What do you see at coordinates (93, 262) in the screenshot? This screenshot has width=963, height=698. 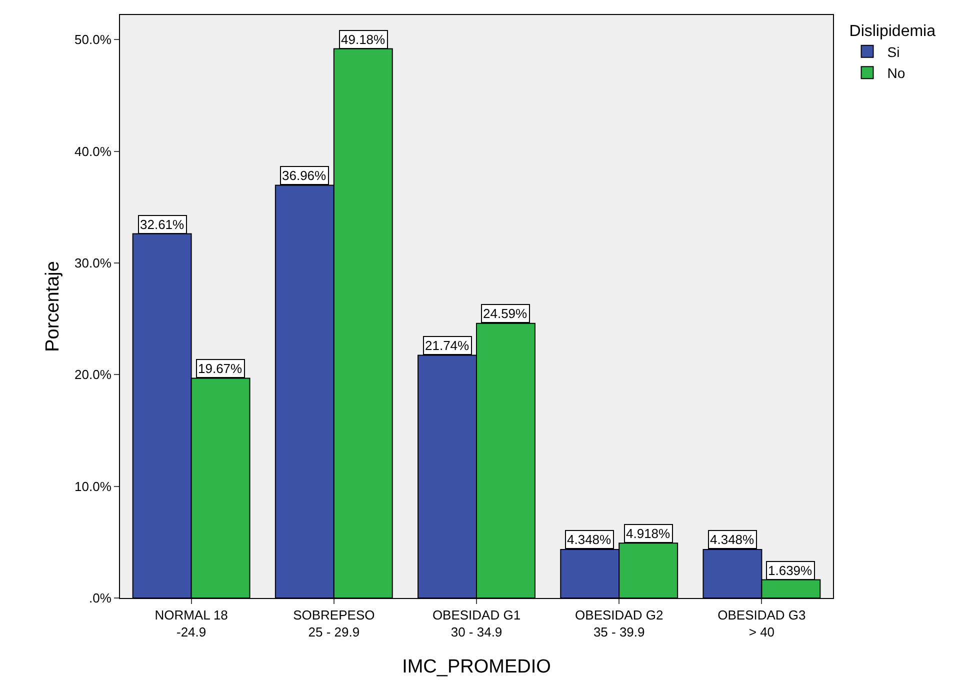 I see `y-tick-label: 30.0%` at bounding box center [93, 262].